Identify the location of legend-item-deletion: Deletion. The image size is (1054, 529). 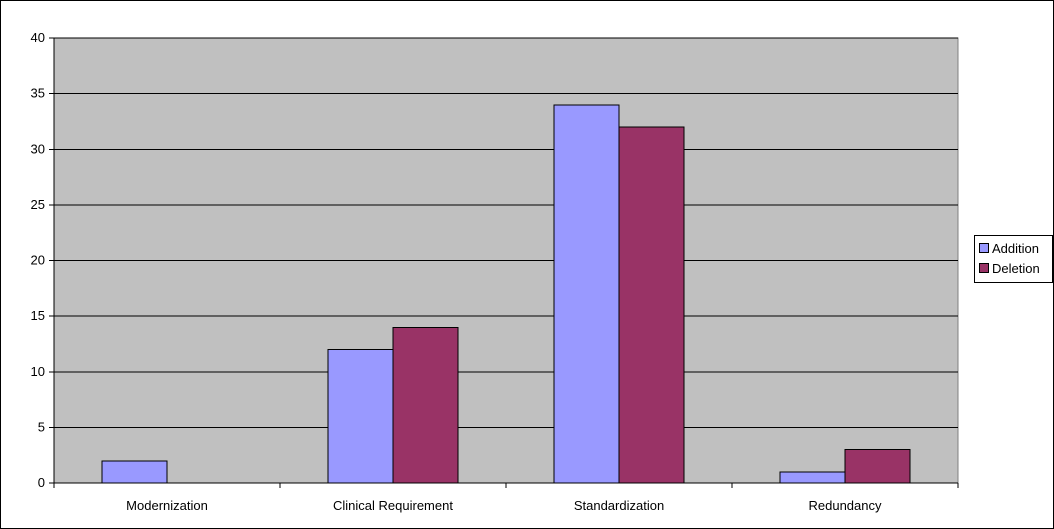
(1015, 268).